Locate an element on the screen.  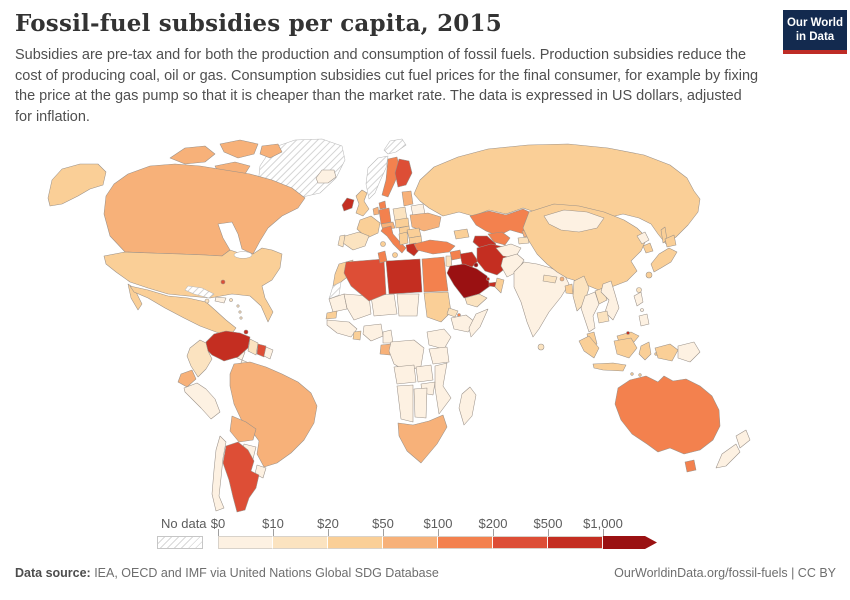
country-bangladesh is located at coordinates (569, 289).